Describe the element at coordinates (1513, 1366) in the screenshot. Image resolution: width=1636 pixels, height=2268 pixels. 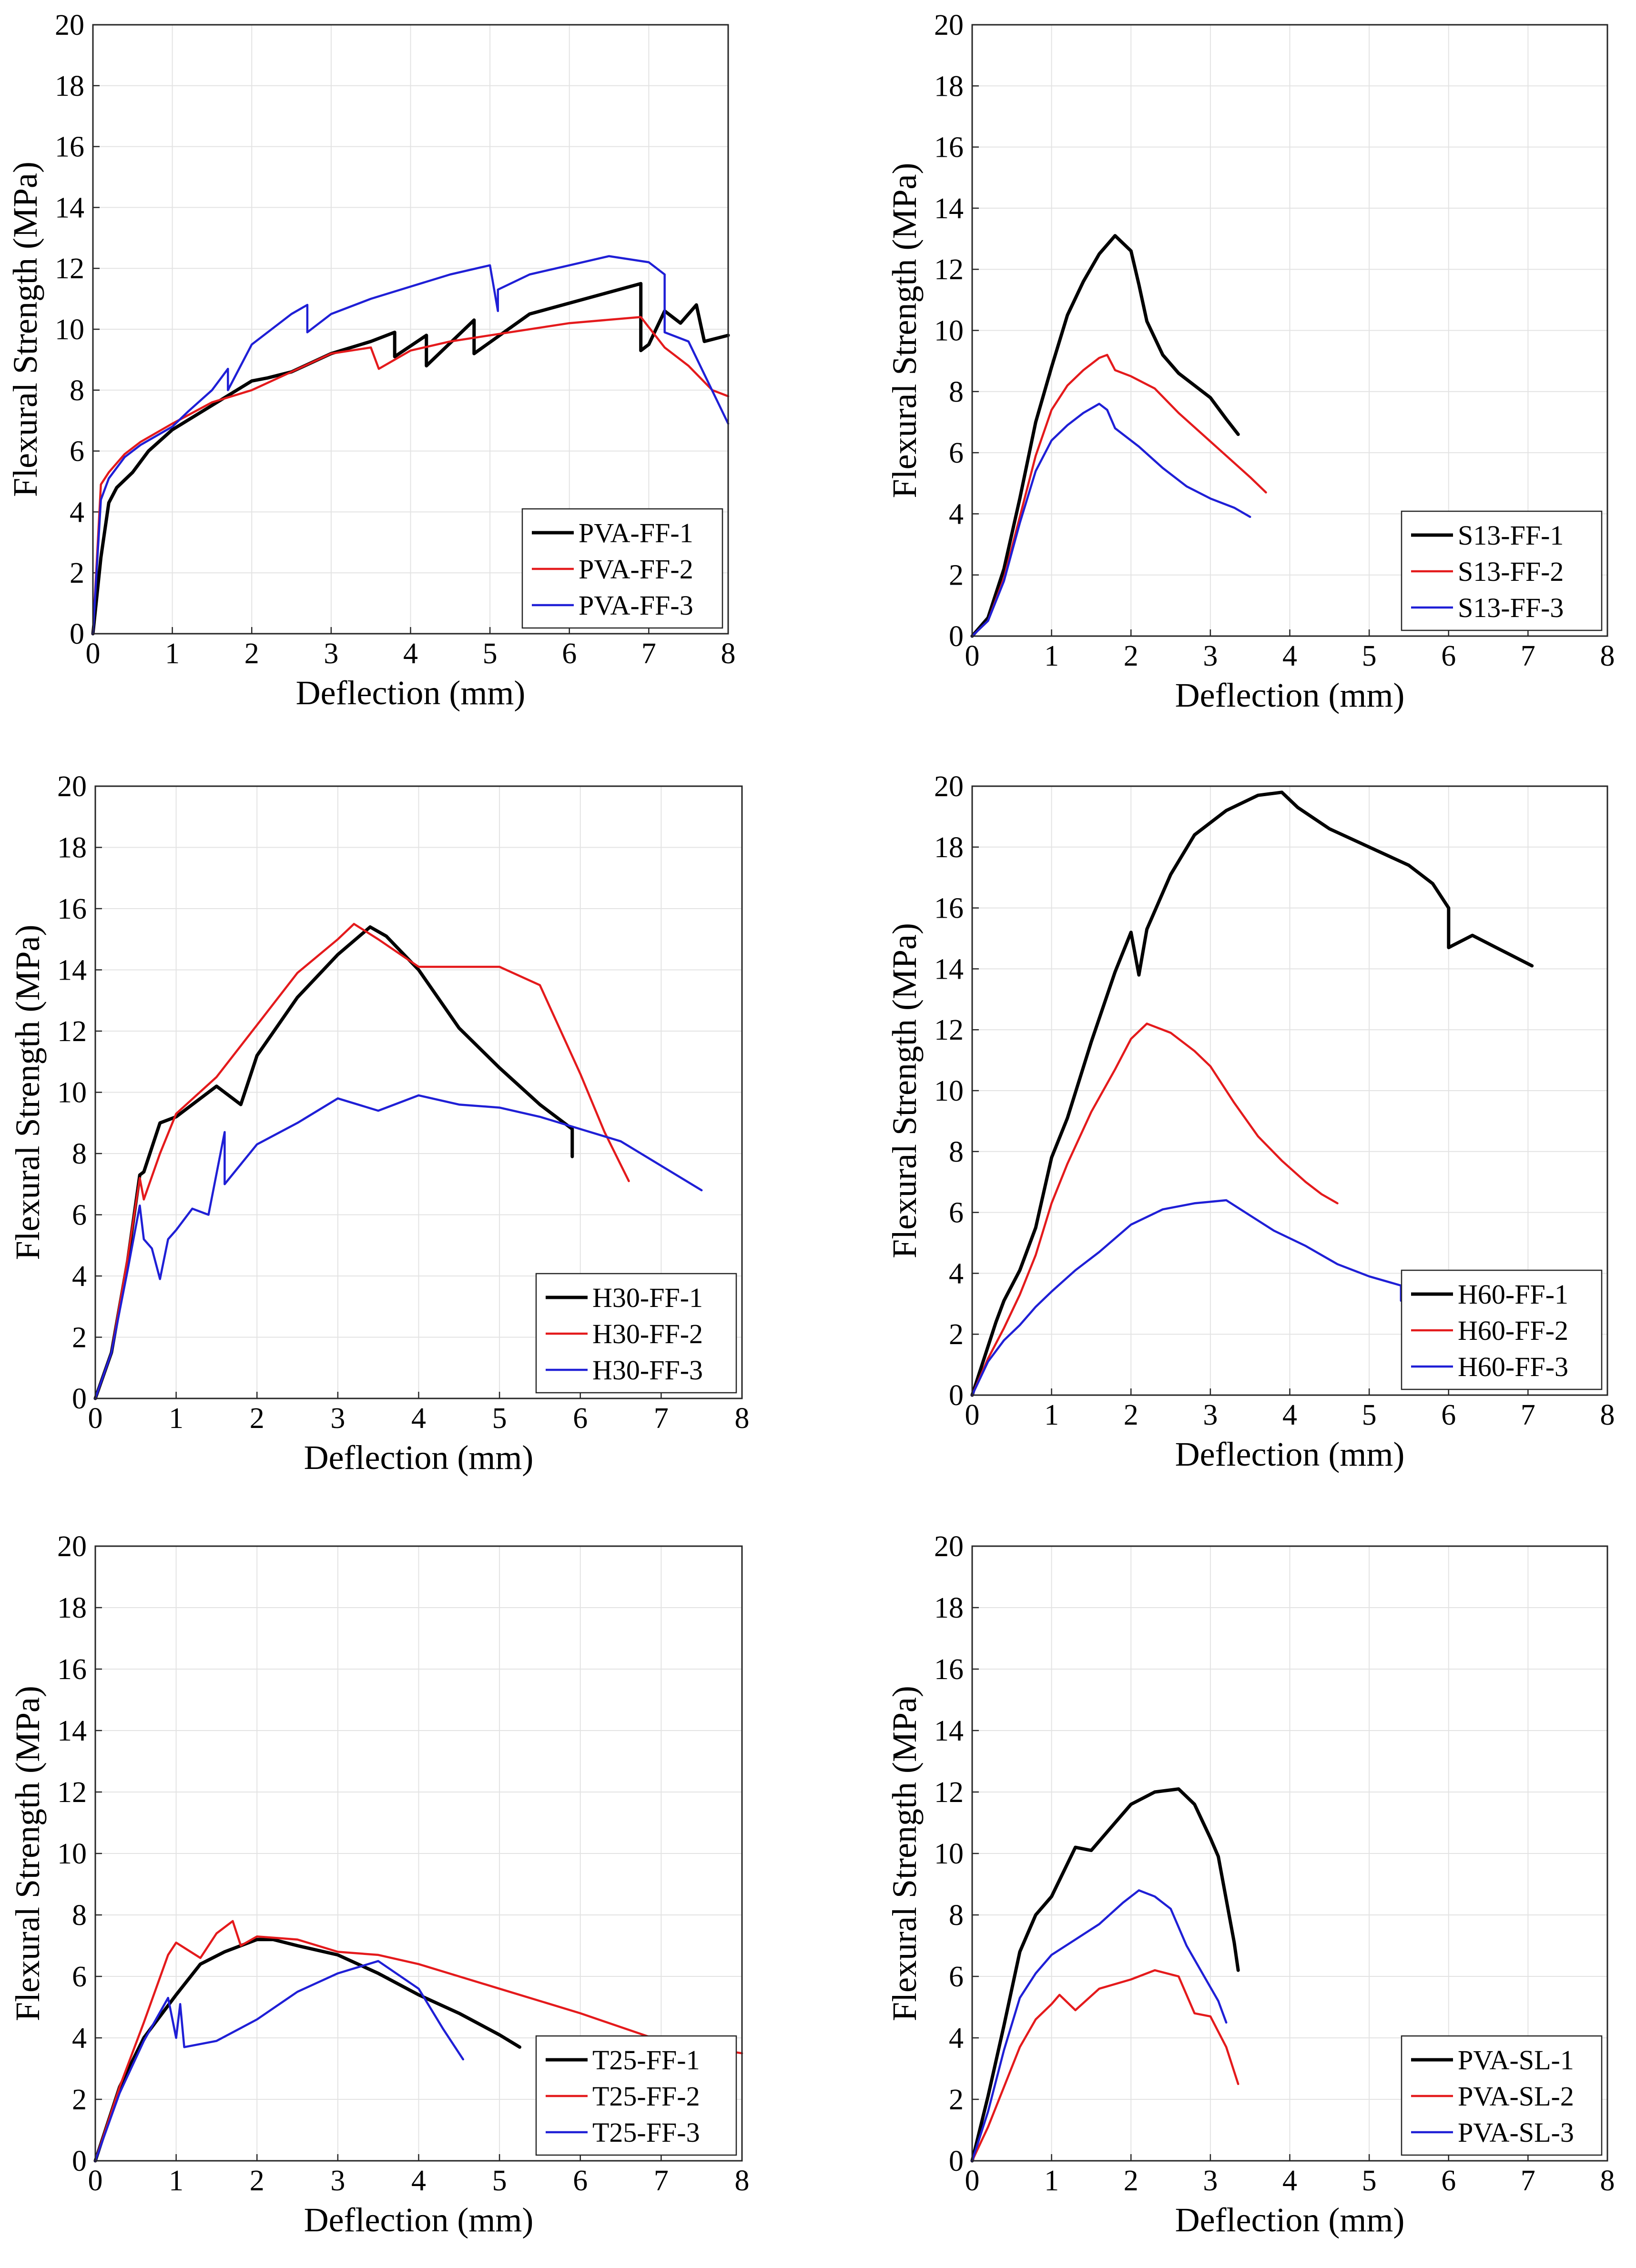
I see `legend-label: H60-FF-3` at that location.